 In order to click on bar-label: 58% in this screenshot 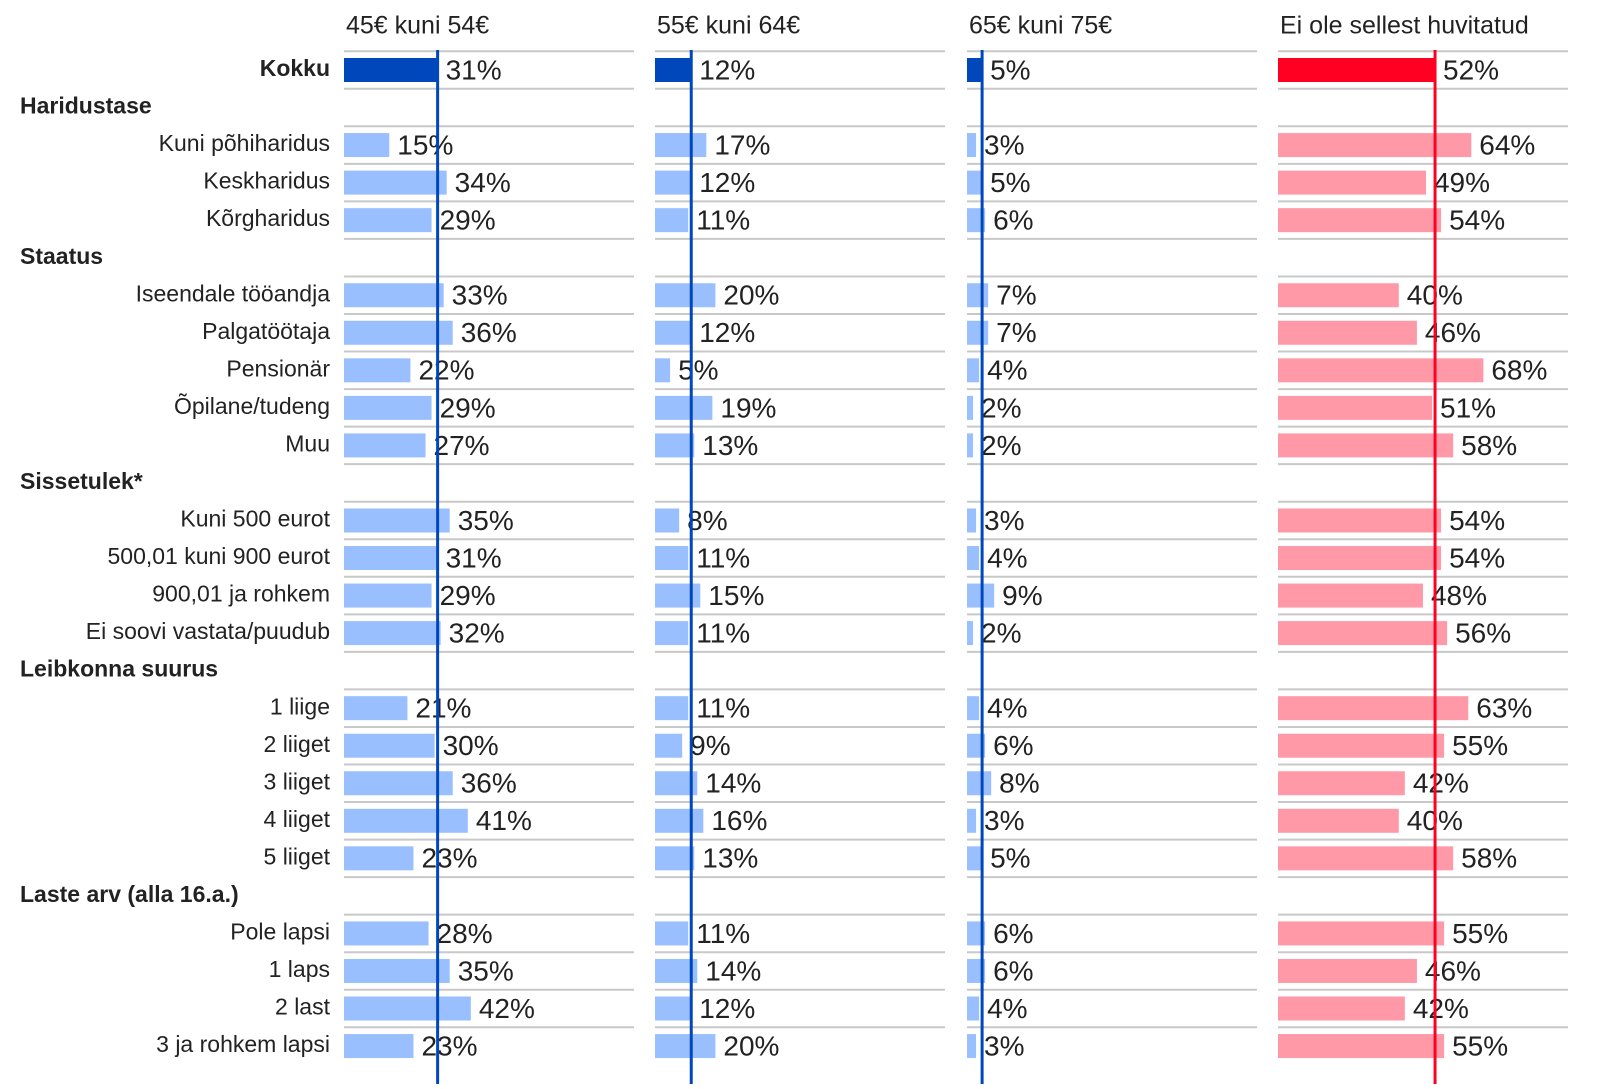, I will do `click(1489, 445)`.